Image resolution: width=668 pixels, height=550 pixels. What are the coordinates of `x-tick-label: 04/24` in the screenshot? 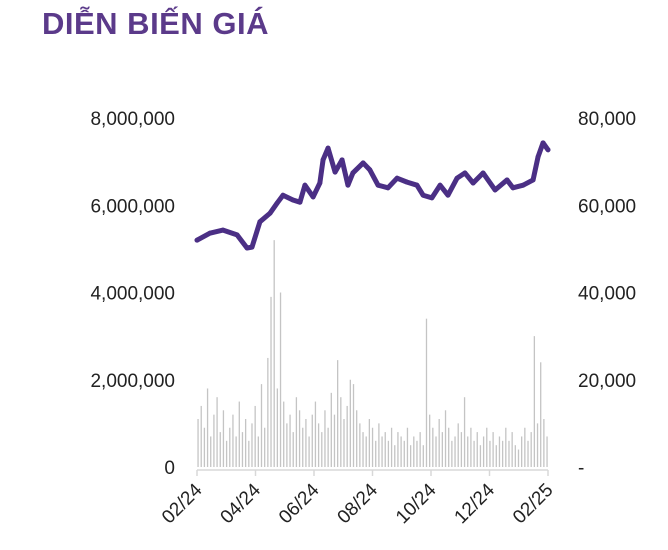 It's located at (241, 503).